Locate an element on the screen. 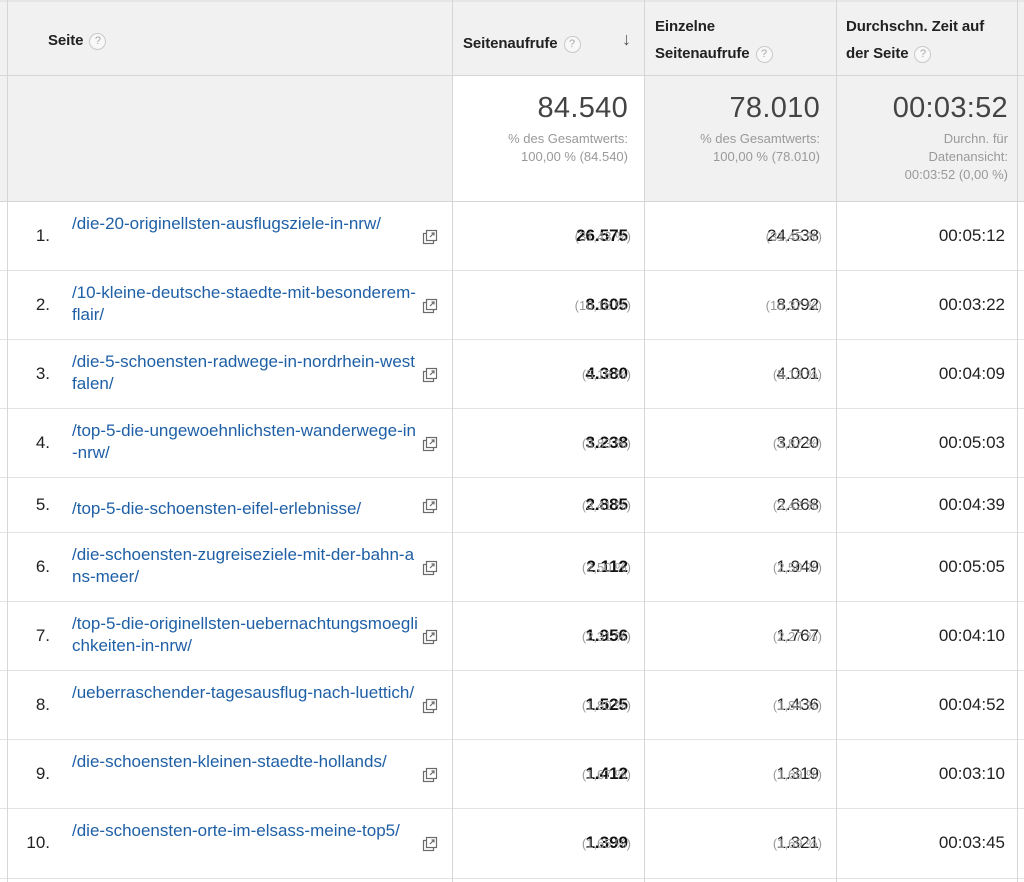  column-header-avg-time: Durchschn. Zeit auf der Seite? is located at coordinates (915, 40).